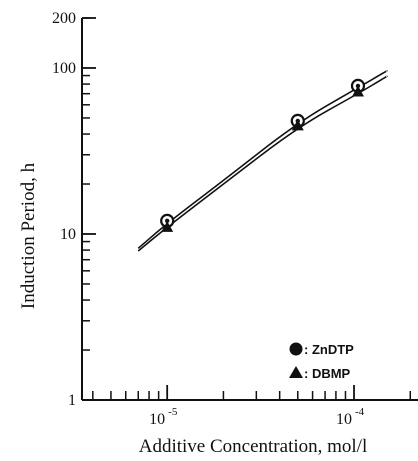  I want to click on y-tick-label: 10, so click(68, 234).